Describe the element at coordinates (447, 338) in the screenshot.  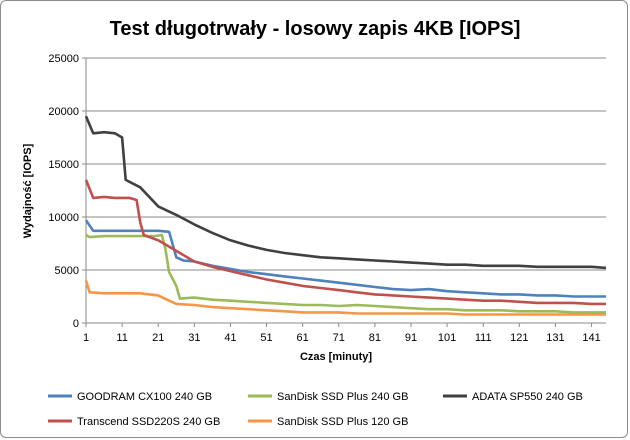
I see `x-tick-label: 101` at that location.